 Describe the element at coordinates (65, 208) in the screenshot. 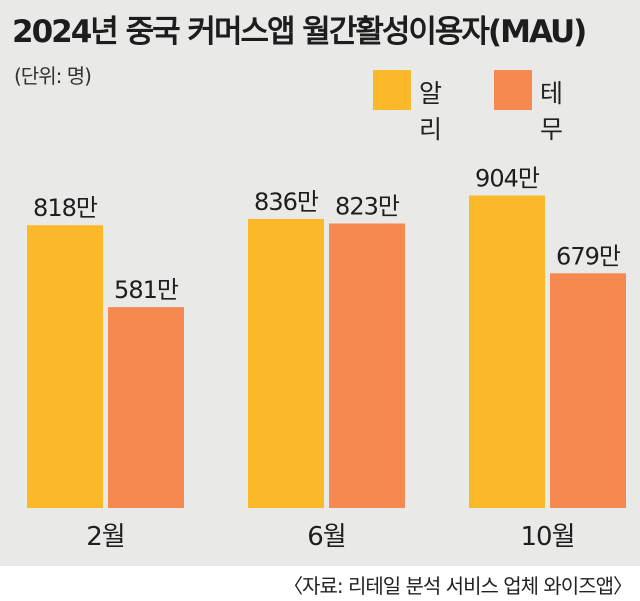

I see `data-label-ali-0: 818만` at that location.